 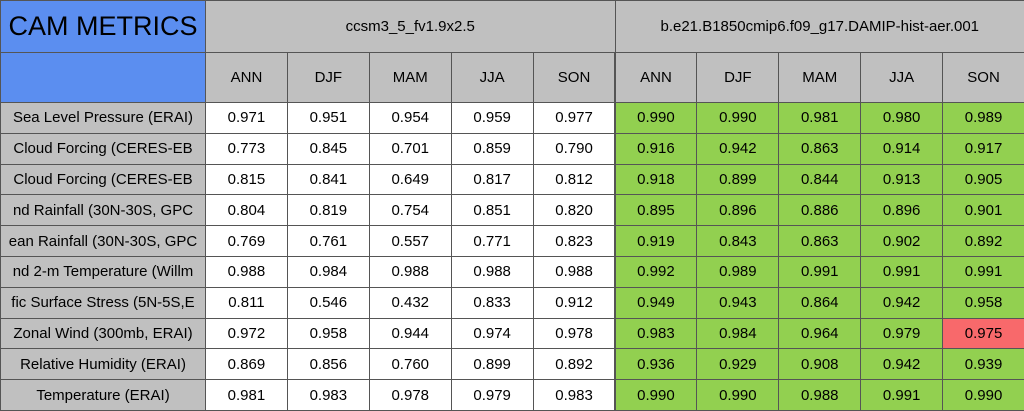 I want to click on row-label: Temperature (ERAI), so click(x=103, y=395).